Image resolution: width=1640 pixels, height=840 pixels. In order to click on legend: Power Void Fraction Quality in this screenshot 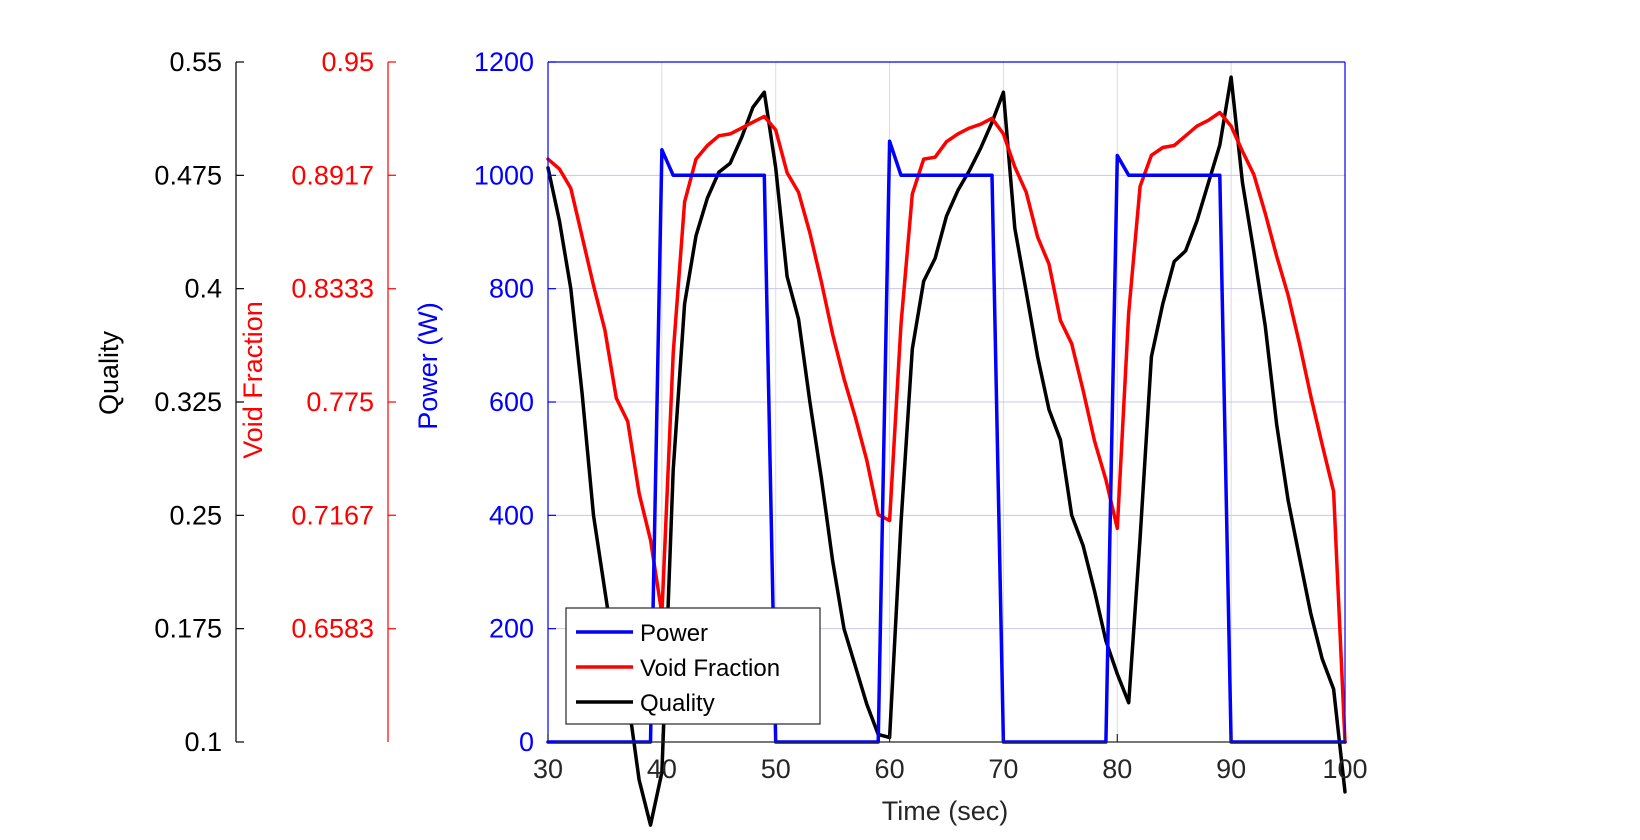, I will do `click(693, 666)`.